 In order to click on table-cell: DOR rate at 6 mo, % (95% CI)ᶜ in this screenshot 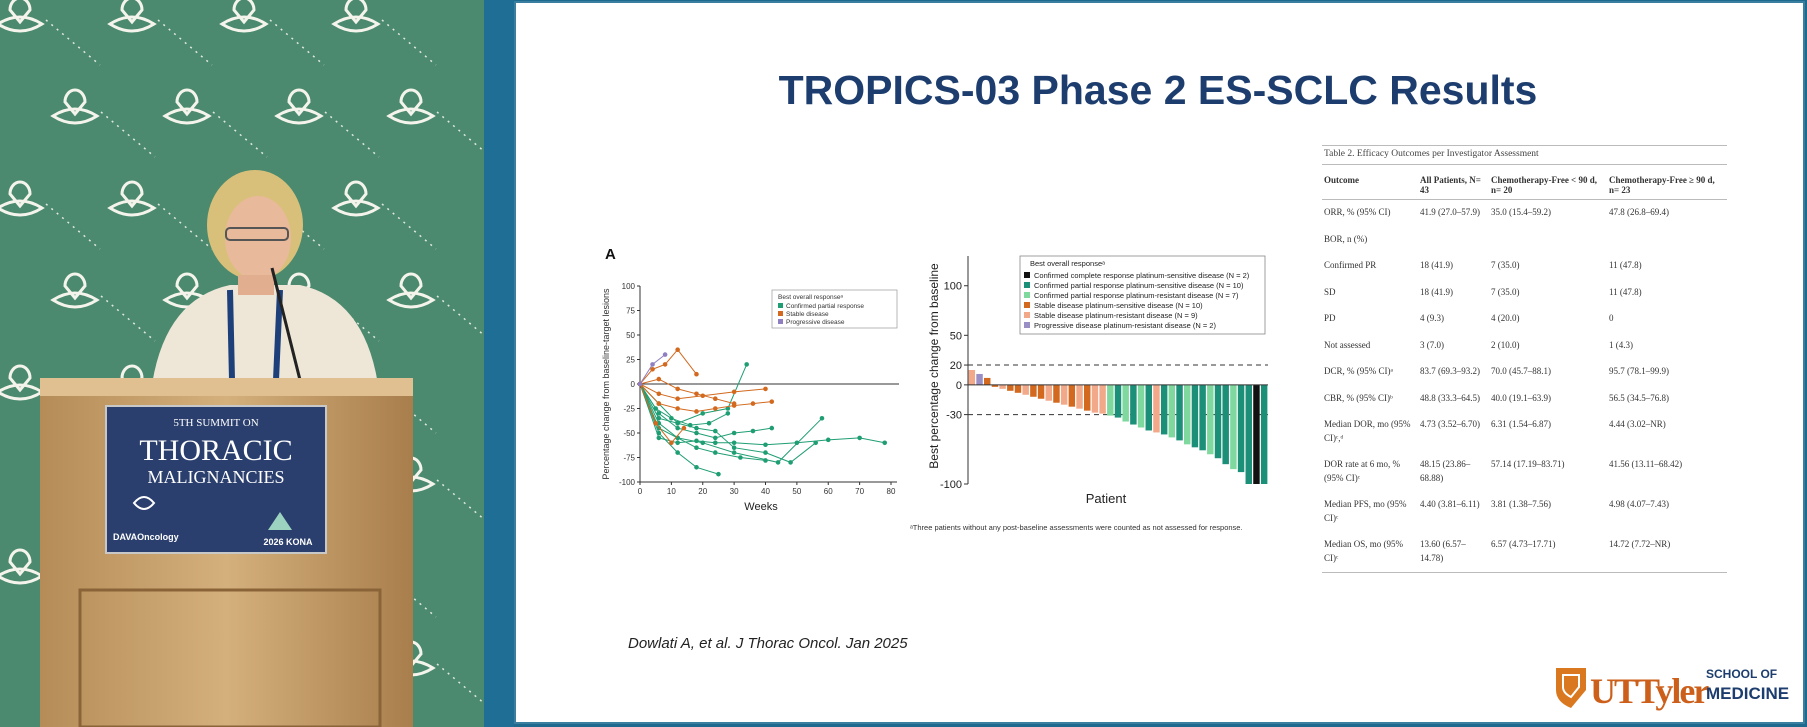, I will do `click(1362, 471)`.